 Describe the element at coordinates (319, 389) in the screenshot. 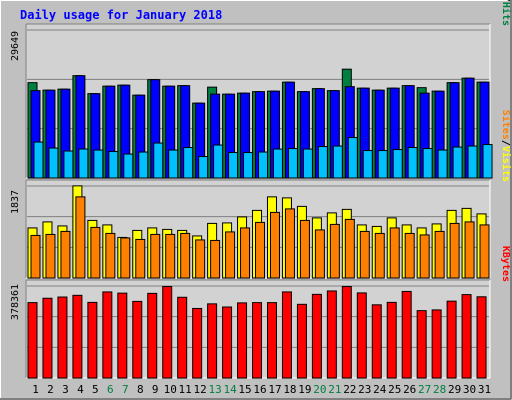

I see `x-tick-label-20: 20` at that location.